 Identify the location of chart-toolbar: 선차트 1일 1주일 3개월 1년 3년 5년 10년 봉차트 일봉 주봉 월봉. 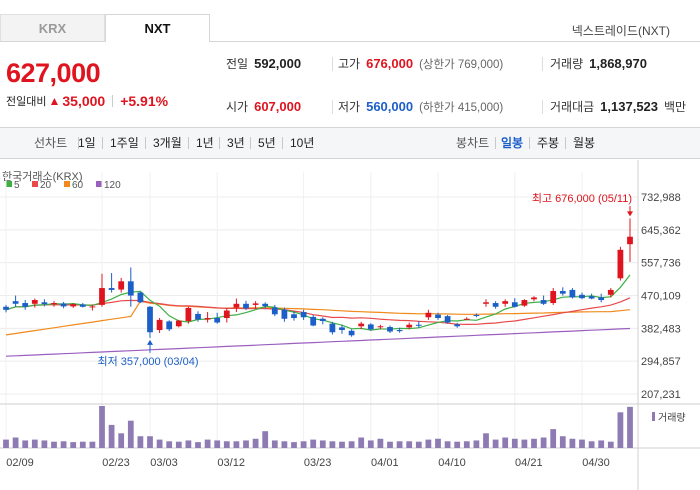
(350, 143).